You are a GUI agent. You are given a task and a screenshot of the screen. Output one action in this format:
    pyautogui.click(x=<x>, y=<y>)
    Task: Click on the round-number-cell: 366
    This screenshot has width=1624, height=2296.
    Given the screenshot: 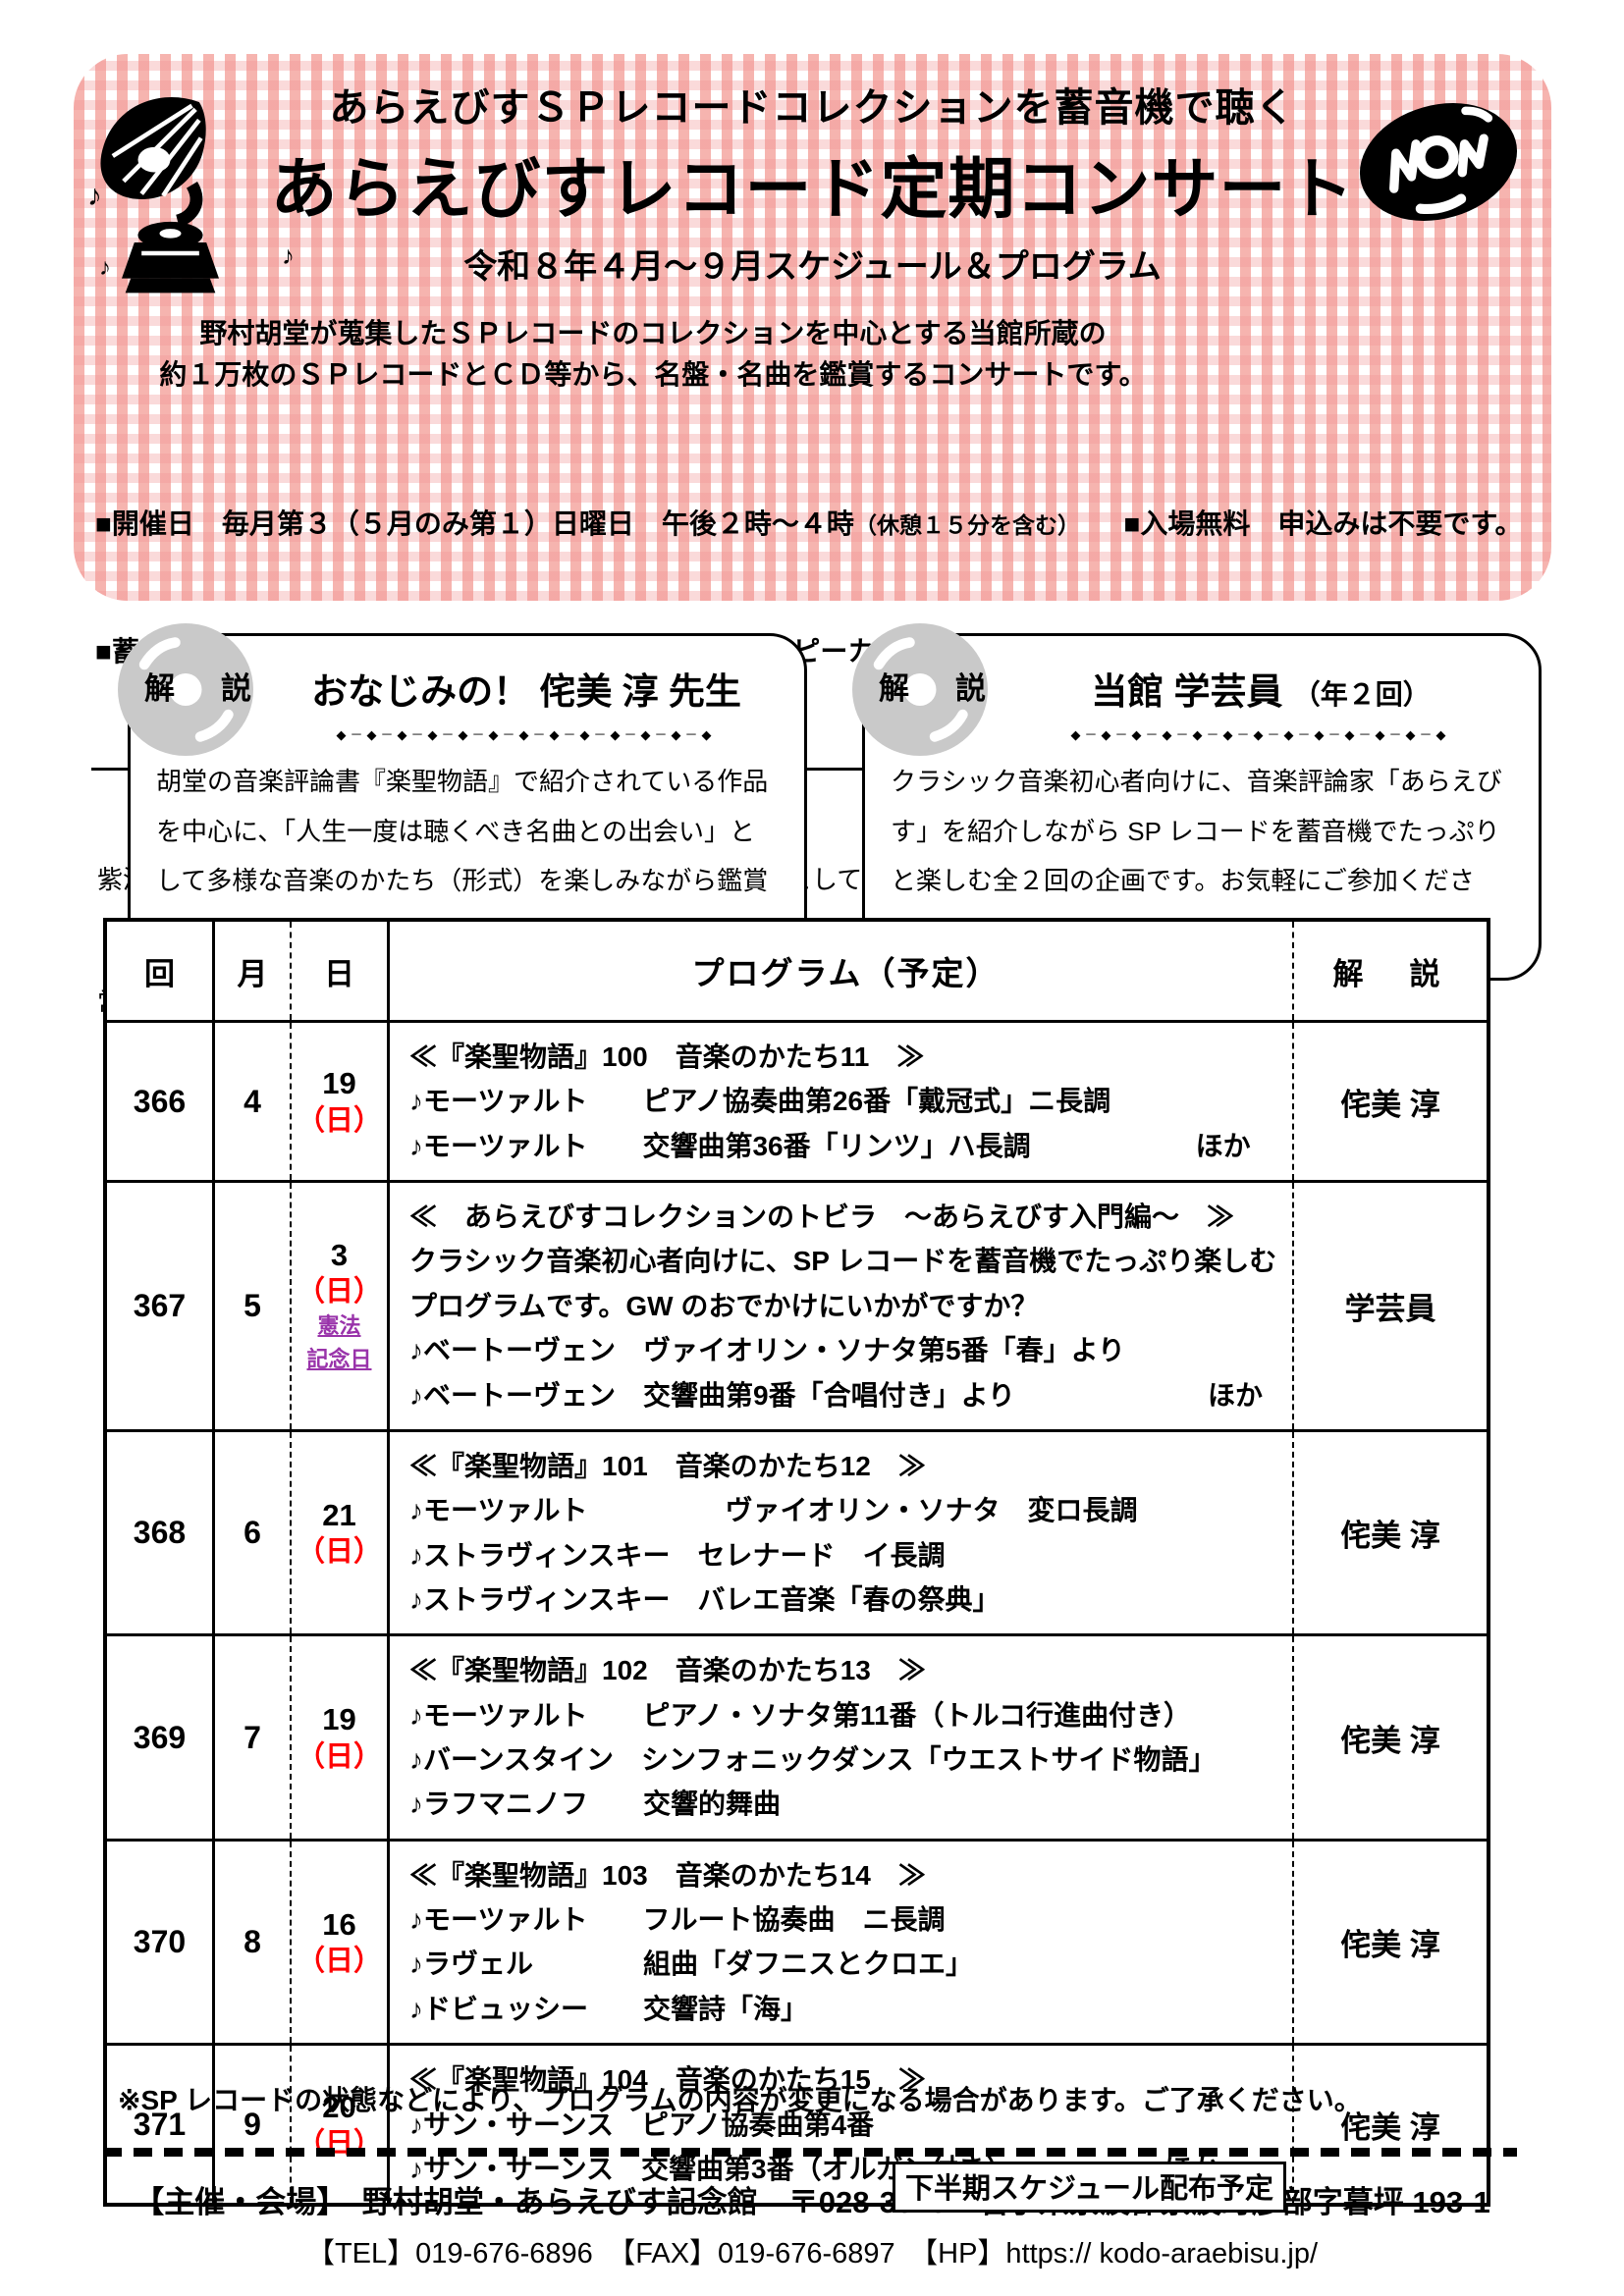 What is the action you would take?
    pyautogui.click(x=161, y=1102)
    